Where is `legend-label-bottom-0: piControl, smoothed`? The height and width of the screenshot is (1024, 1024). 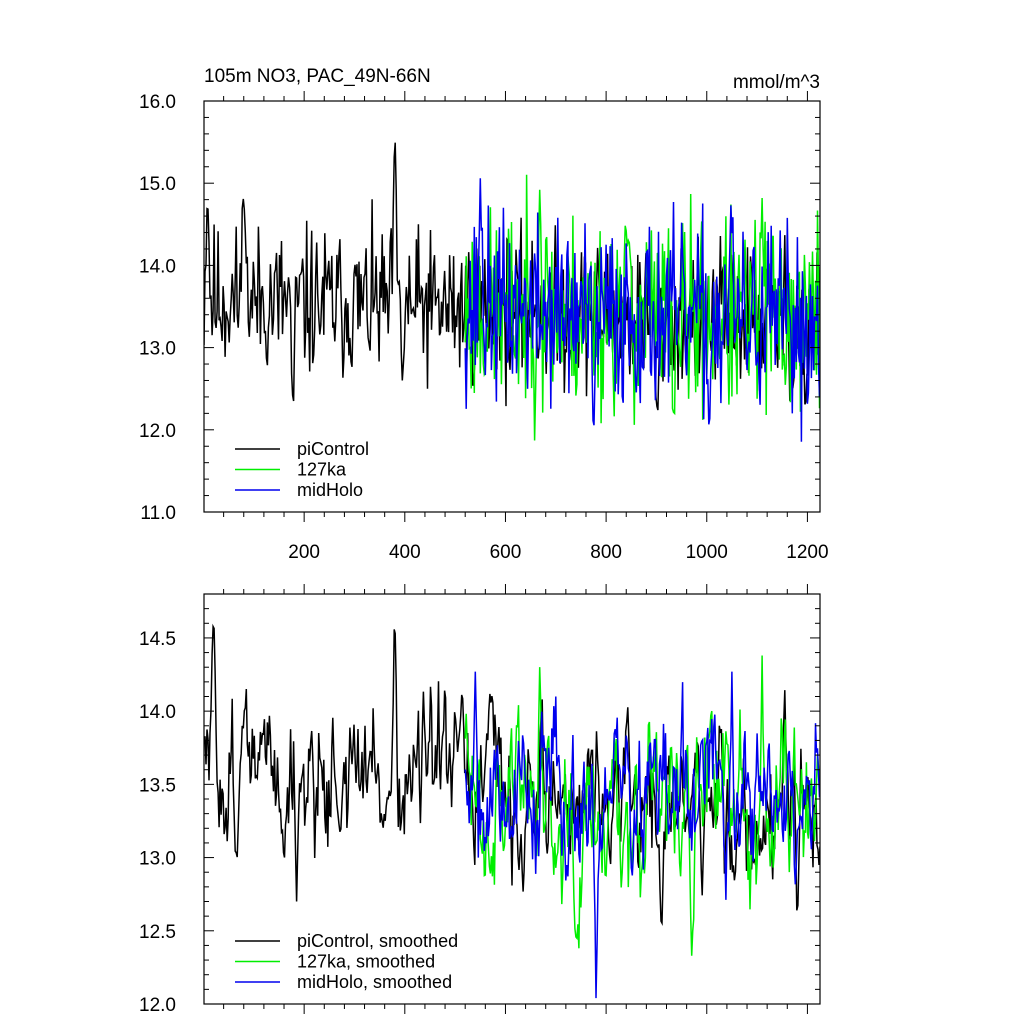
legend-label-bottom-0: piControl, smoothed is located at coordinates (377, 941).